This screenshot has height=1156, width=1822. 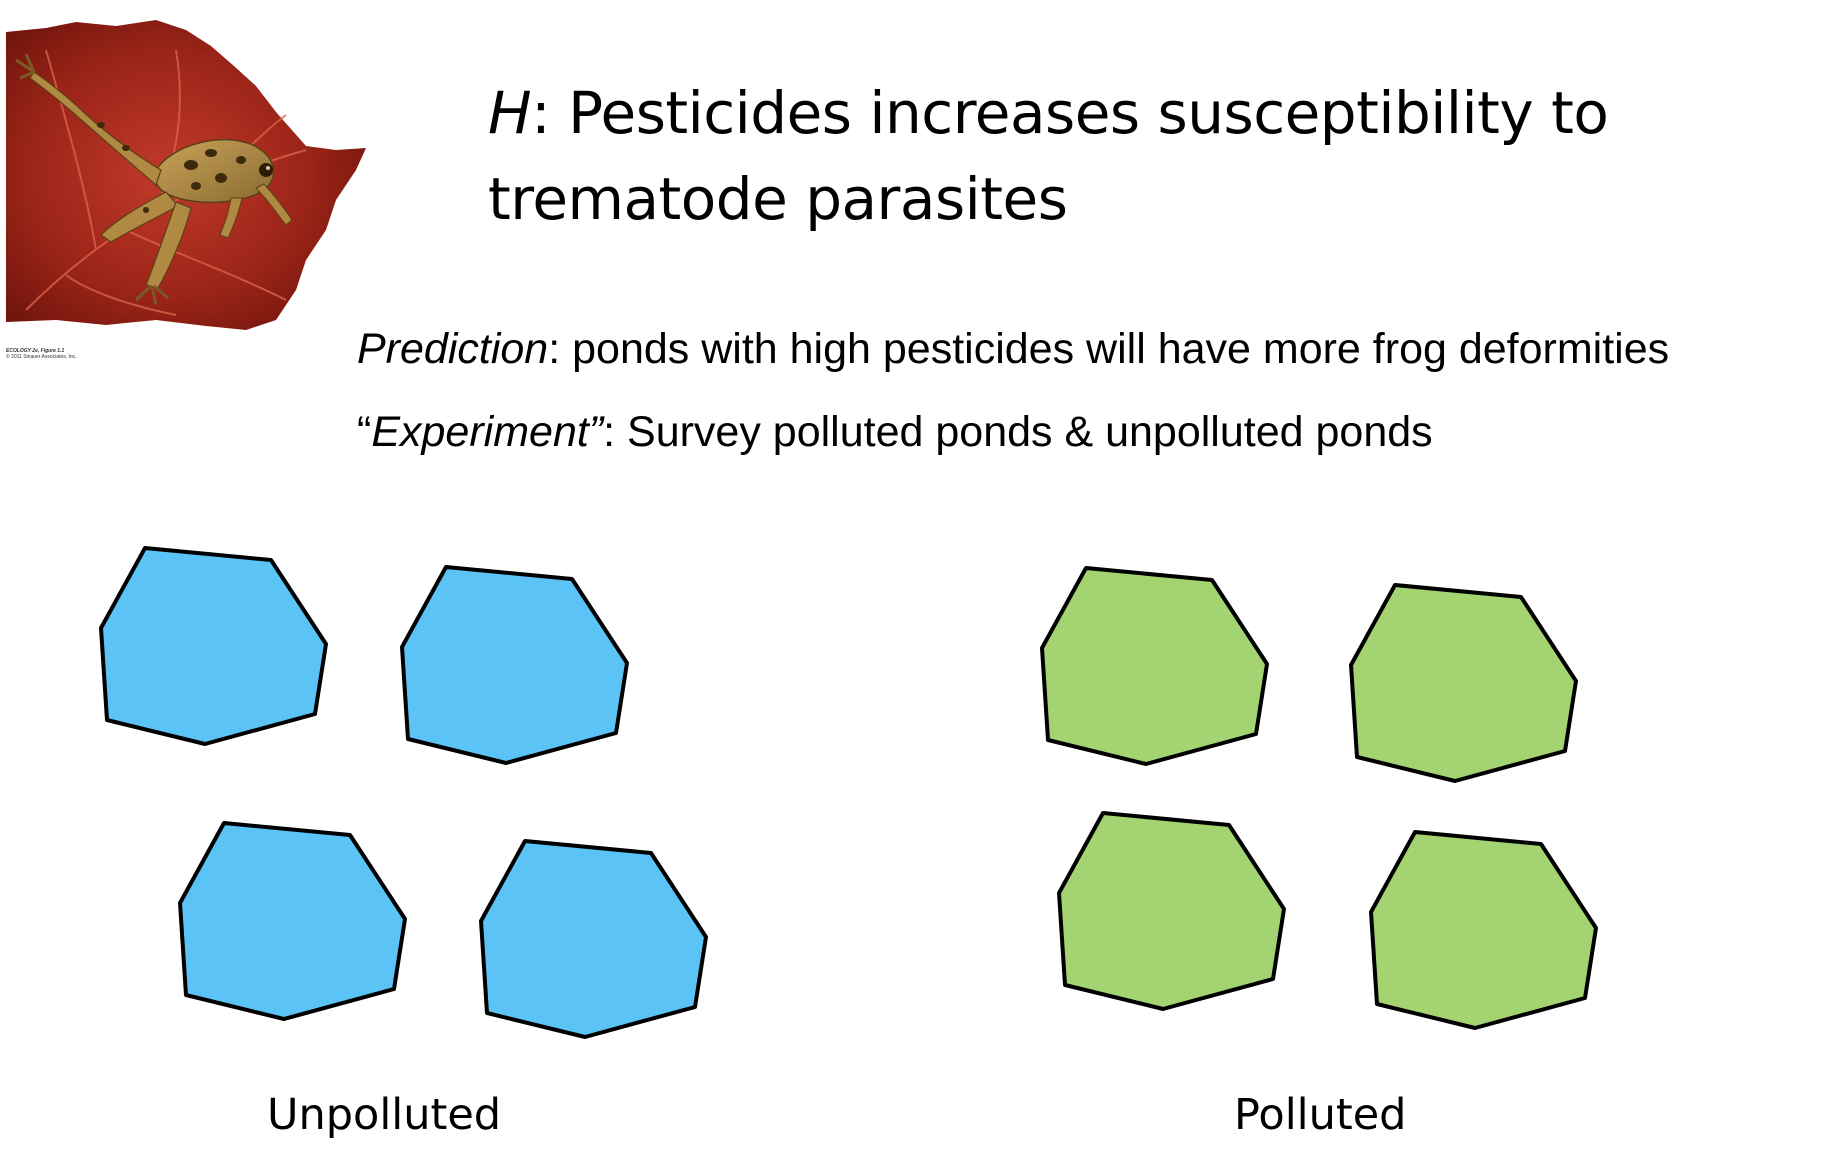 I want to click on experiment-lead: Experiment”, so click(x=487, y=432).